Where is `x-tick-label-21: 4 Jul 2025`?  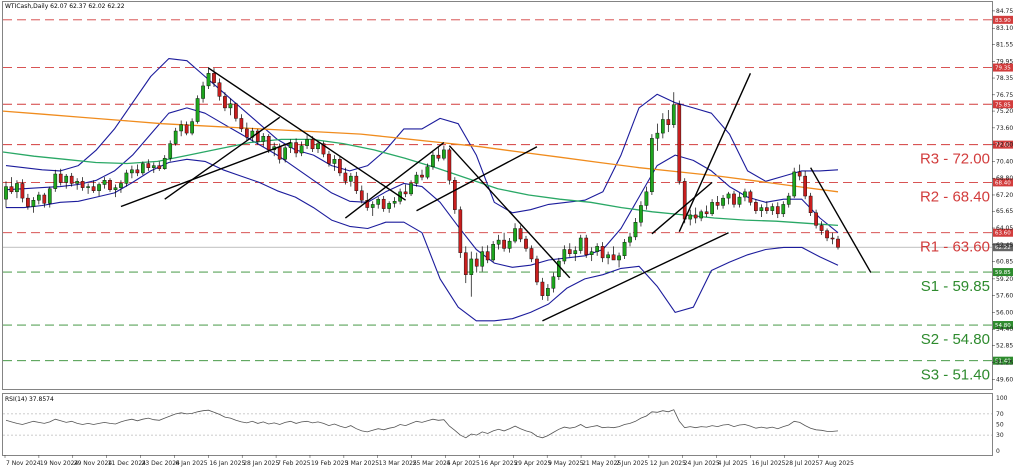
x-tick-label-21: 4 Jul 2025 is located at coordinates (733, 463).